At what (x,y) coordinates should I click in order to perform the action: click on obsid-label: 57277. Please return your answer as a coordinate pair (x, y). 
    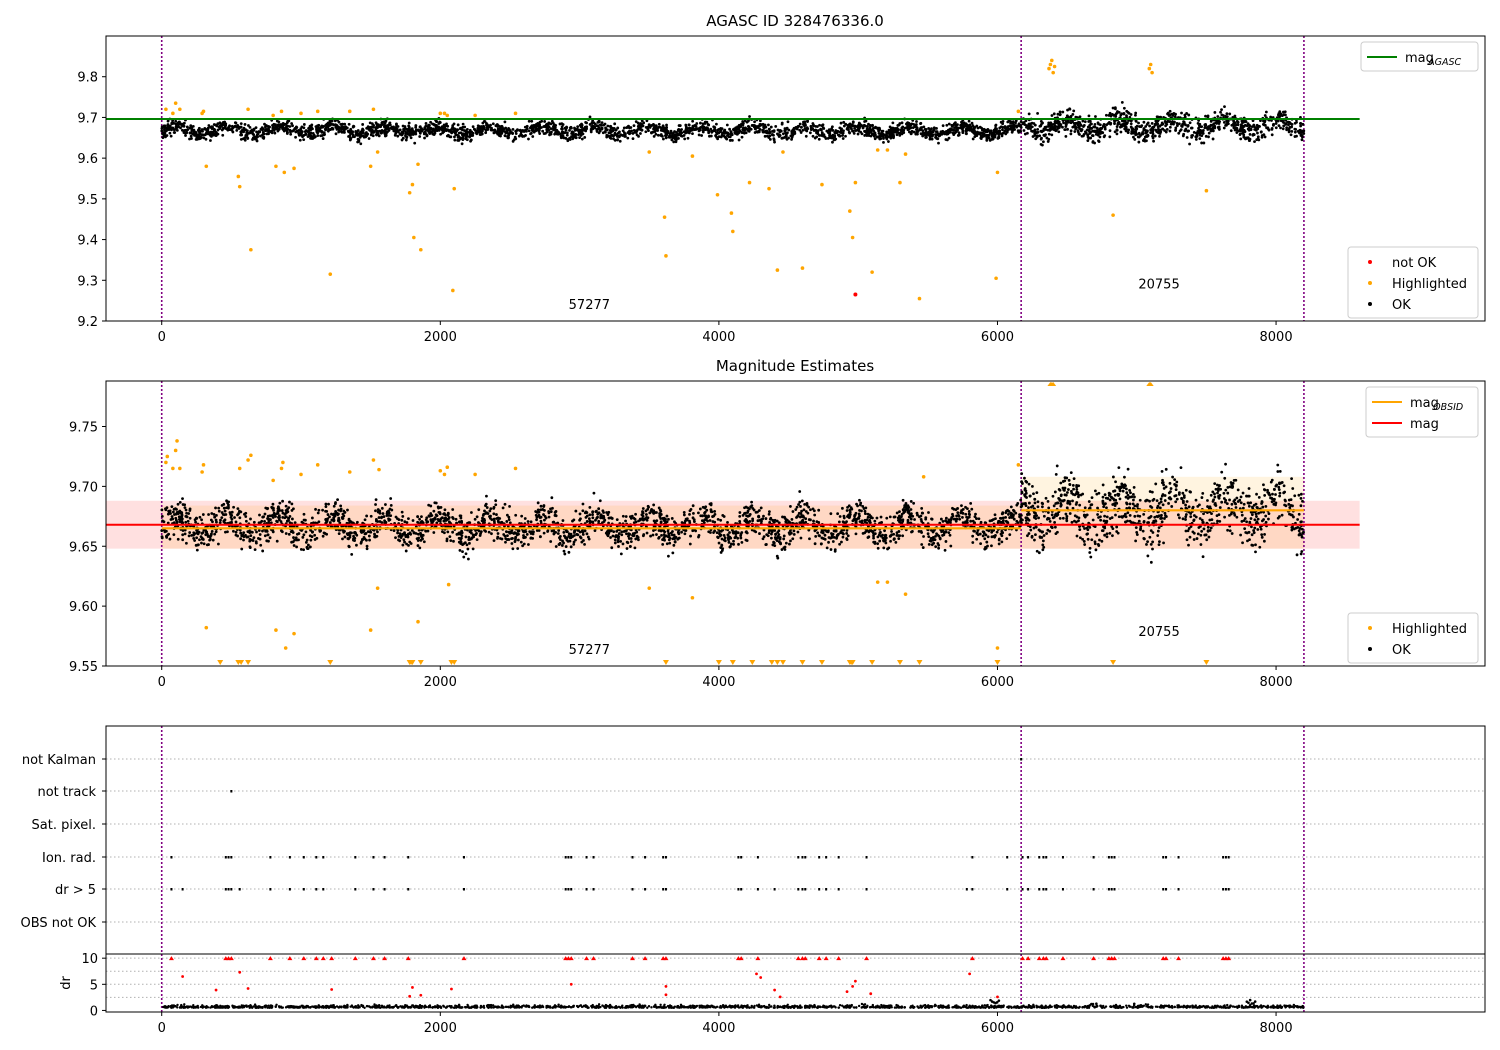
    Looking at the image, I should click on (589, 305).